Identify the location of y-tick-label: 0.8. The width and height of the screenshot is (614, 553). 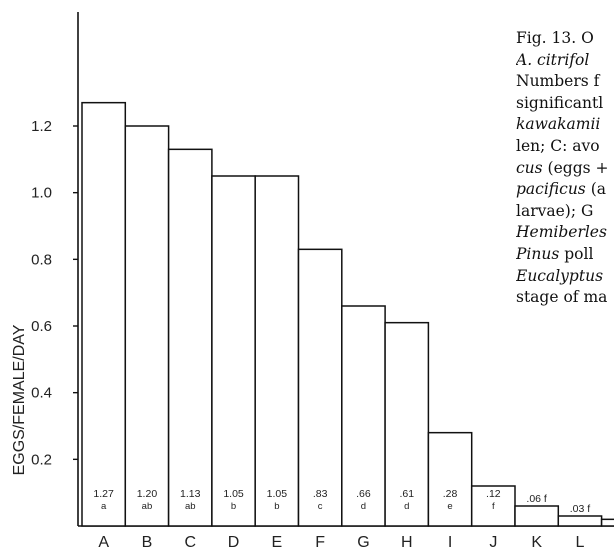
(41, 259).